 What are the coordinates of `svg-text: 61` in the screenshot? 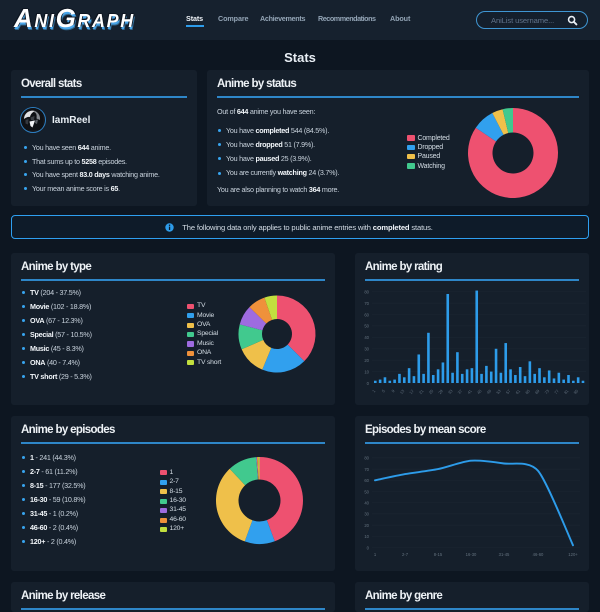 It's located at (517, 391).